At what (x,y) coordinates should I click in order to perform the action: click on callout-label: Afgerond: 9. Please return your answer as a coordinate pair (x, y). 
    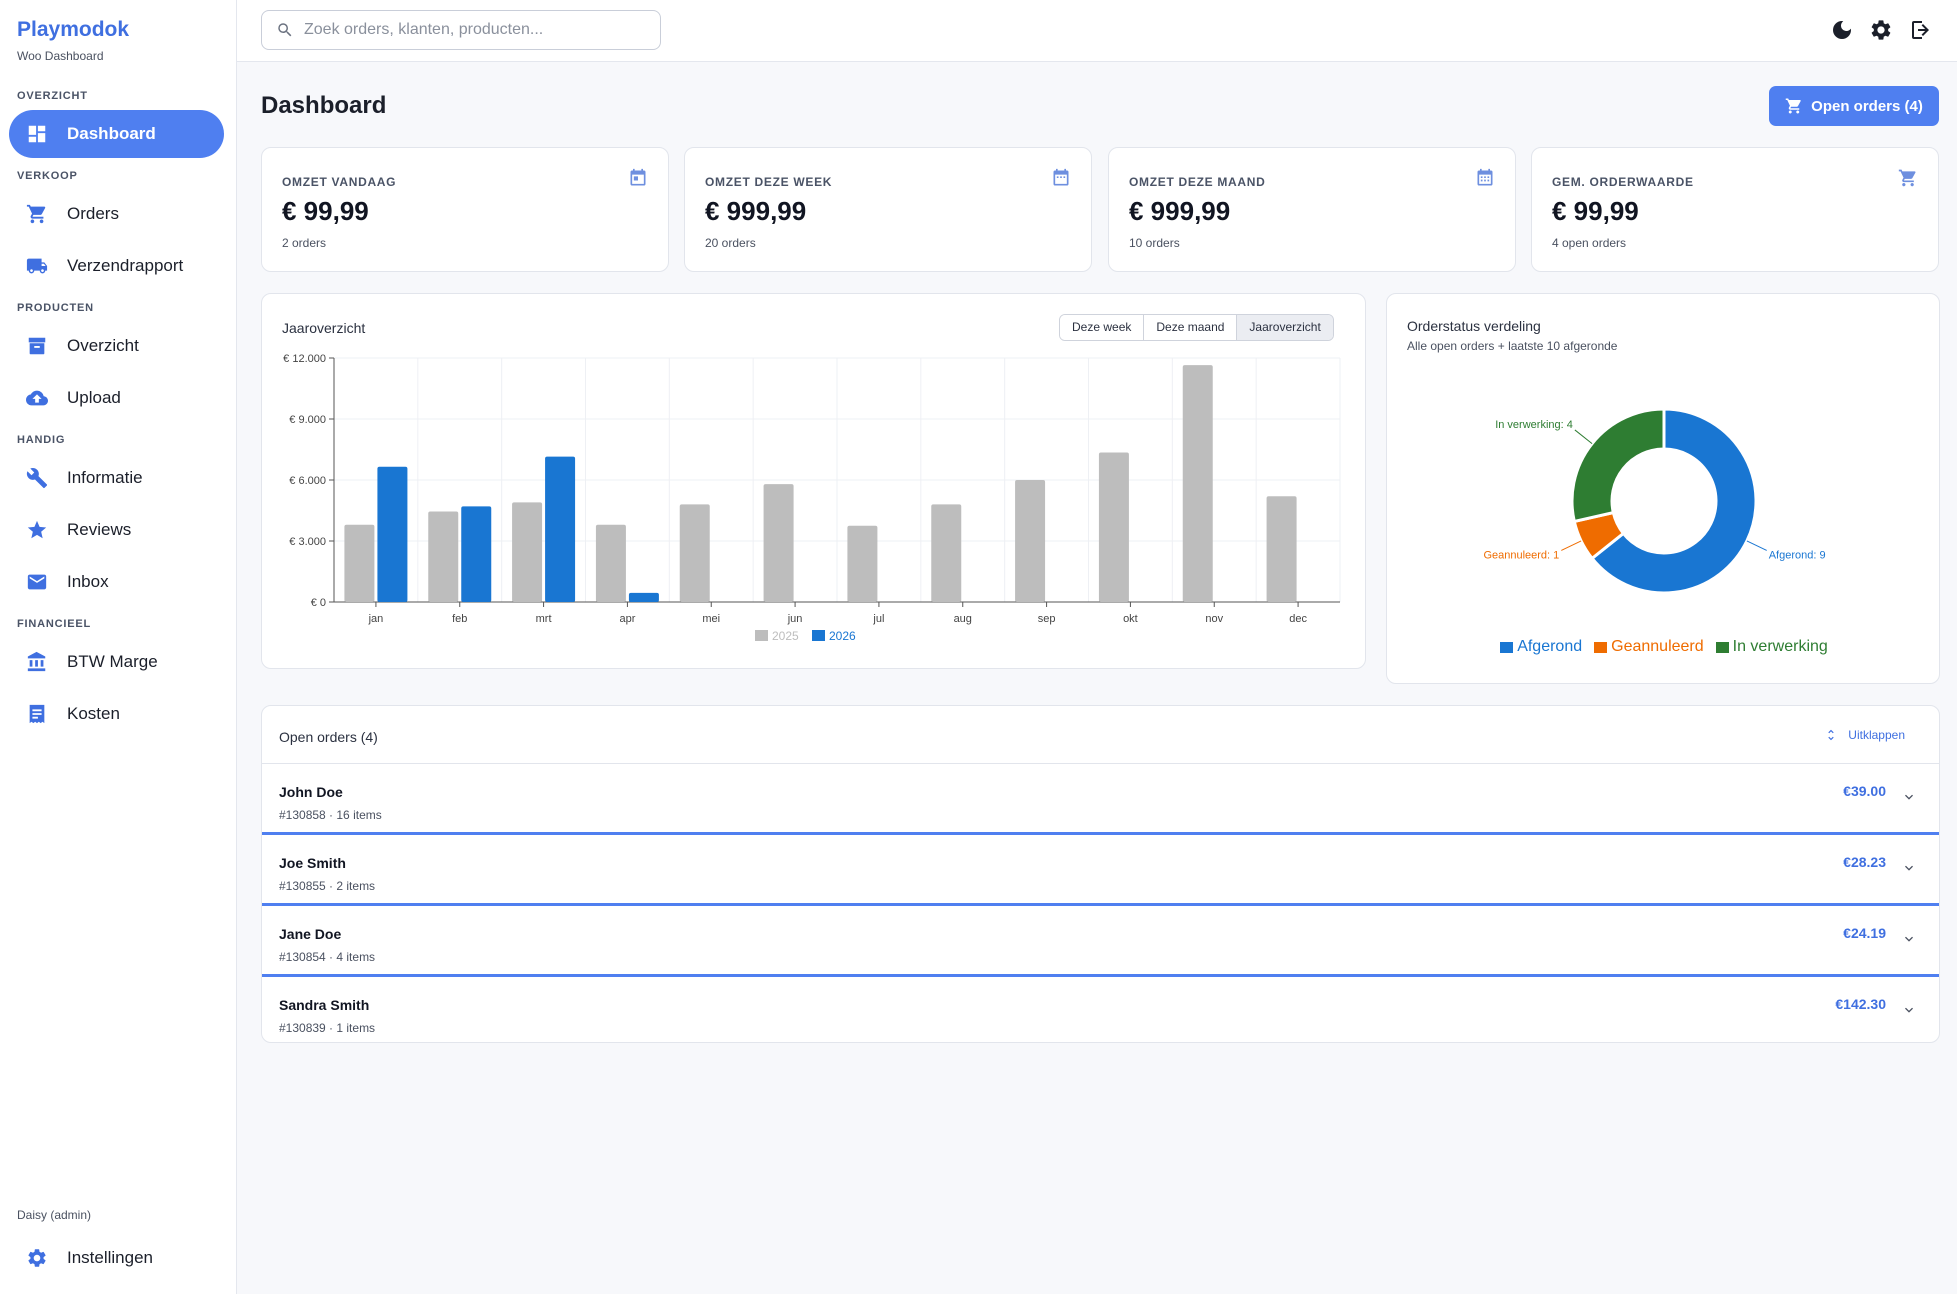
    Looking at the image, I should click on (1797, 555).